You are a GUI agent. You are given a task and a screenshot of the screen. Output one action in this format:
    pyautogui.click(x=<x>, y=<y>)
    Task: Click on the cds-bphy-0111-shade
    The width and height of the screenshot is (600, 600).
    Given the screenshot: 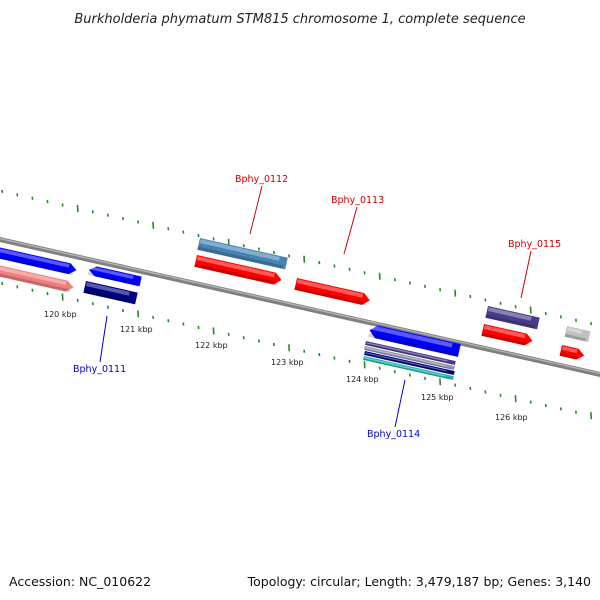 What is the action you would take?
    pyautogui.click(x=112, y=279)
    